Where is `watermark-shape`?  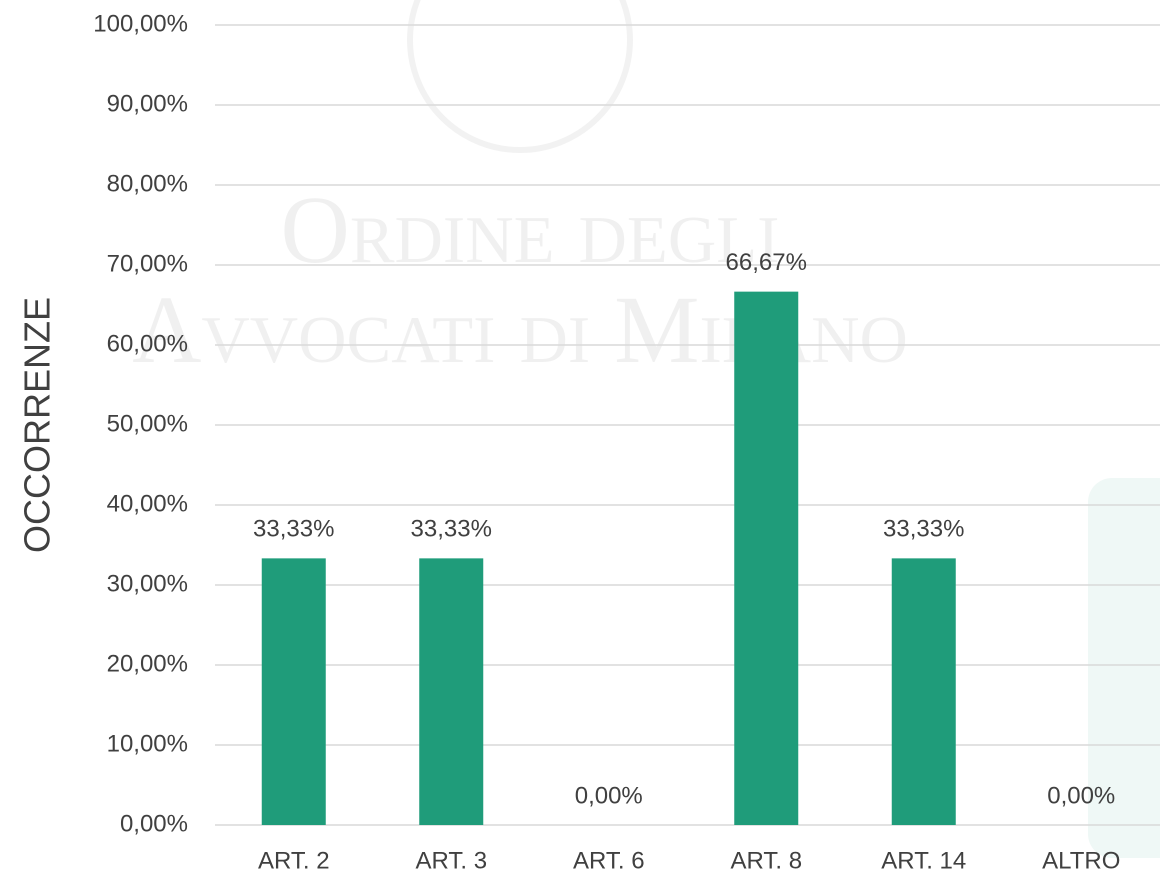 watermark-shape is located at coordinates (1124, 668).